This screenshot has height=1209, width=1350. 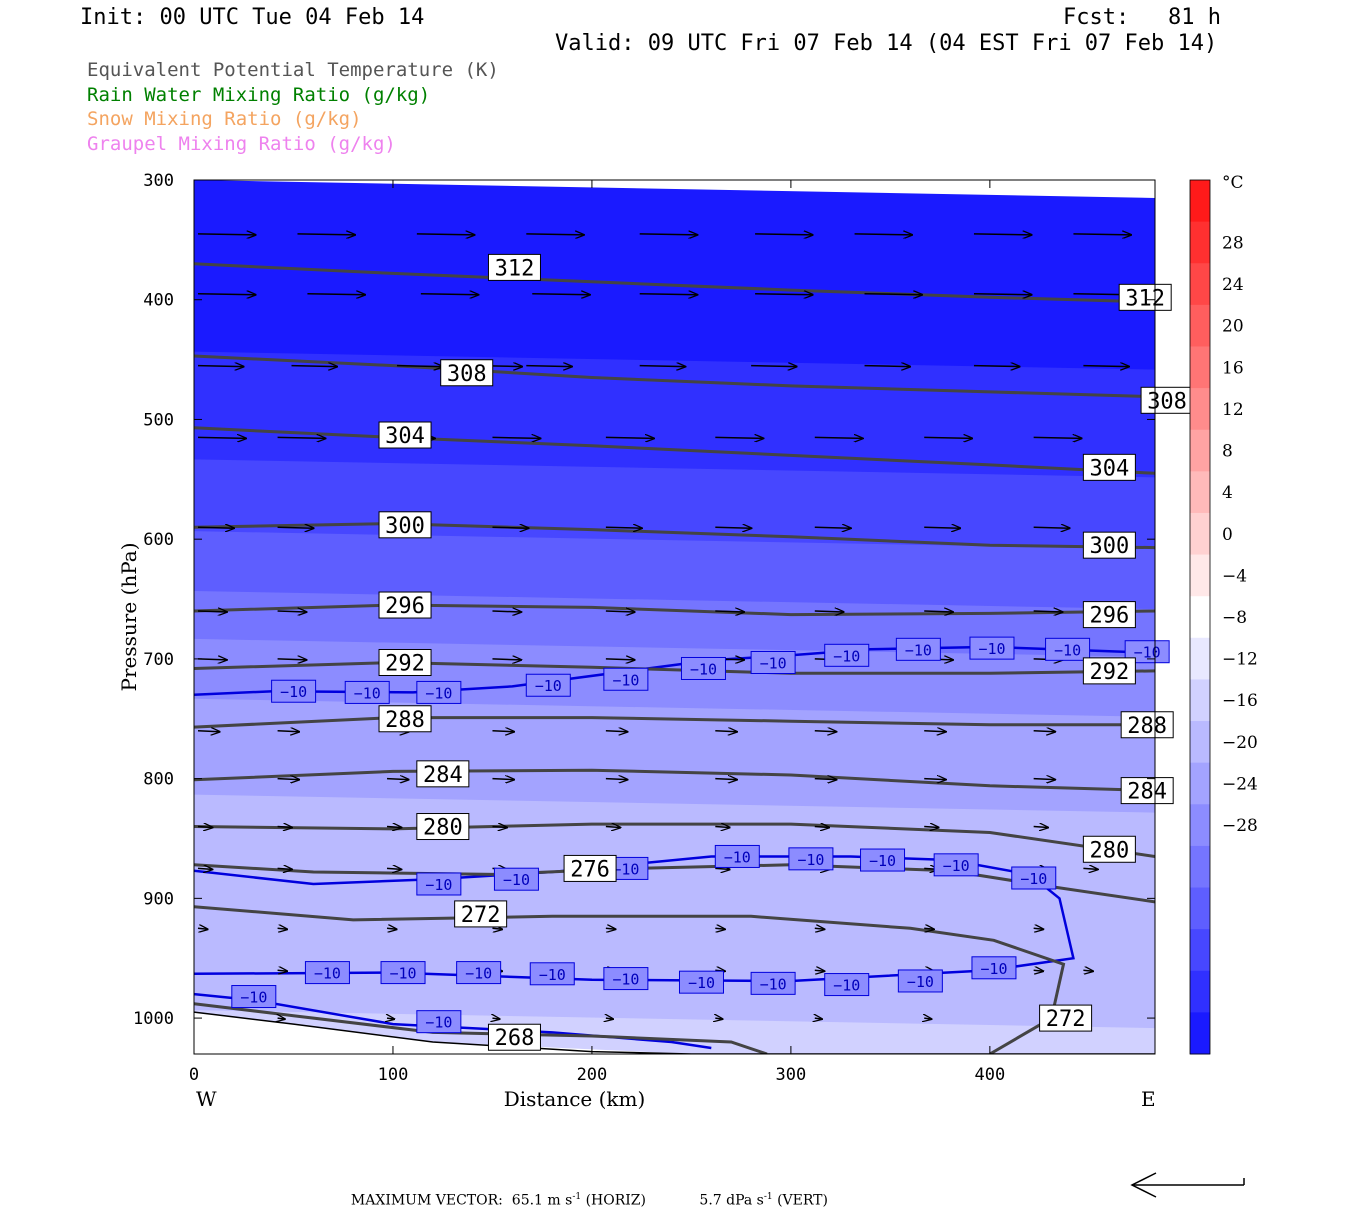 What do you see at coordinates (129, 617) in the screenshot?
I see `y-axis-title: Pressure (hPa)` at bounding box center [129, 617].